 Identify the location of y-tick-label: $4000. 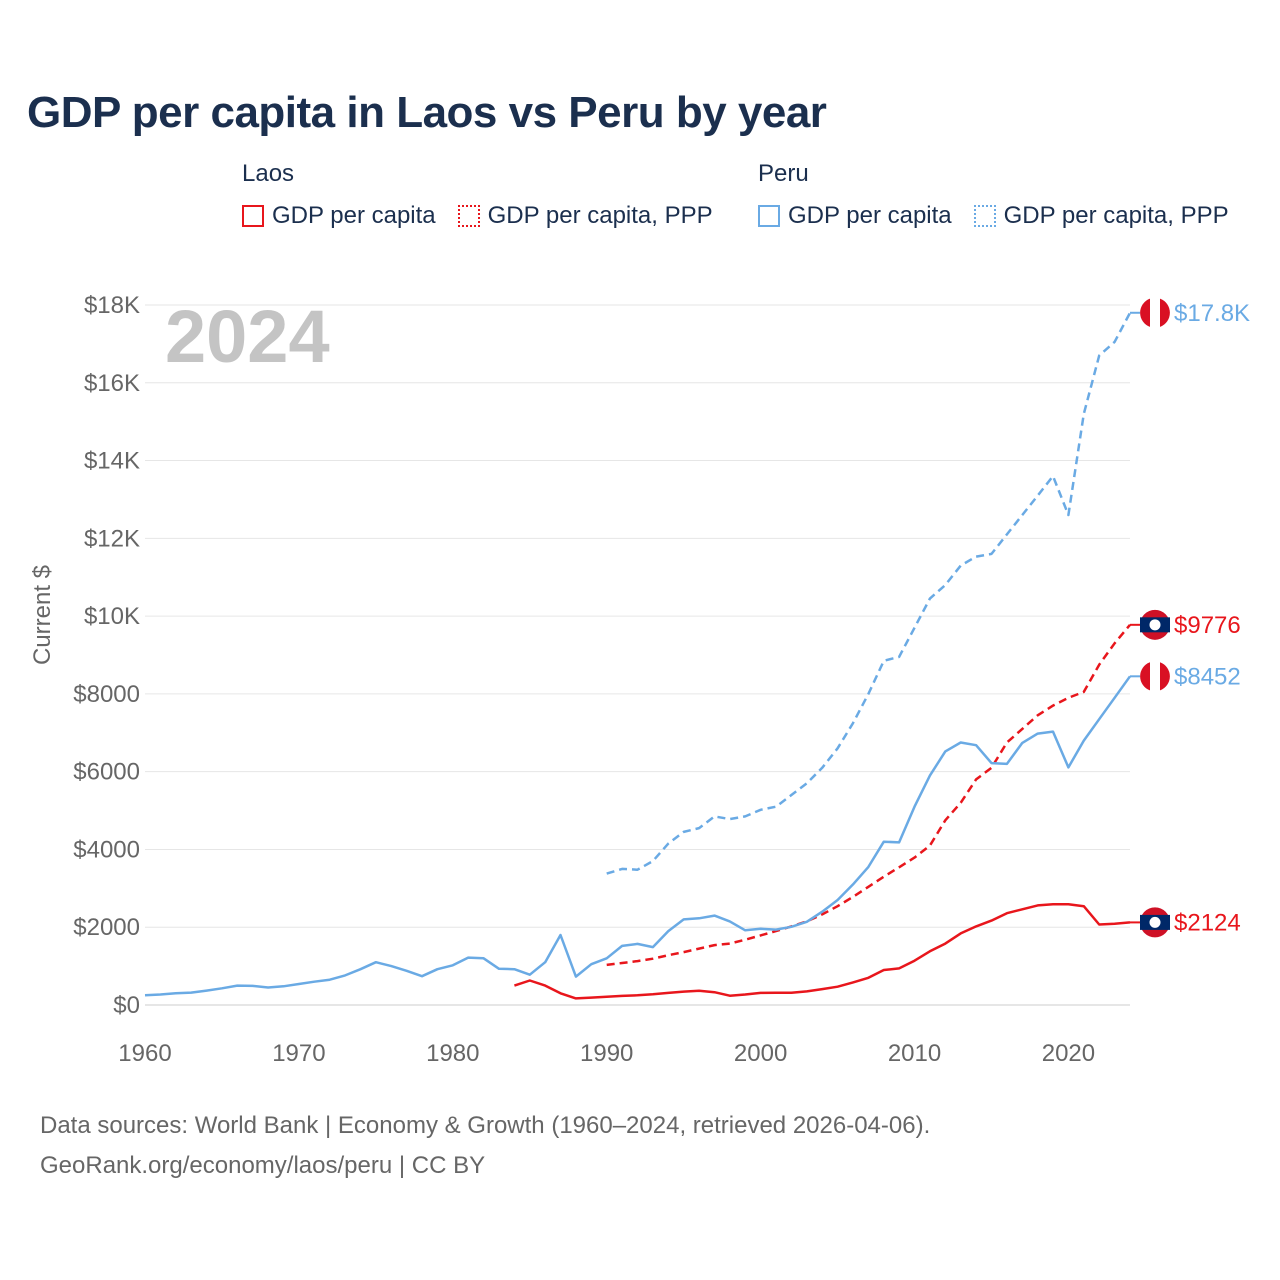
(106, 849).